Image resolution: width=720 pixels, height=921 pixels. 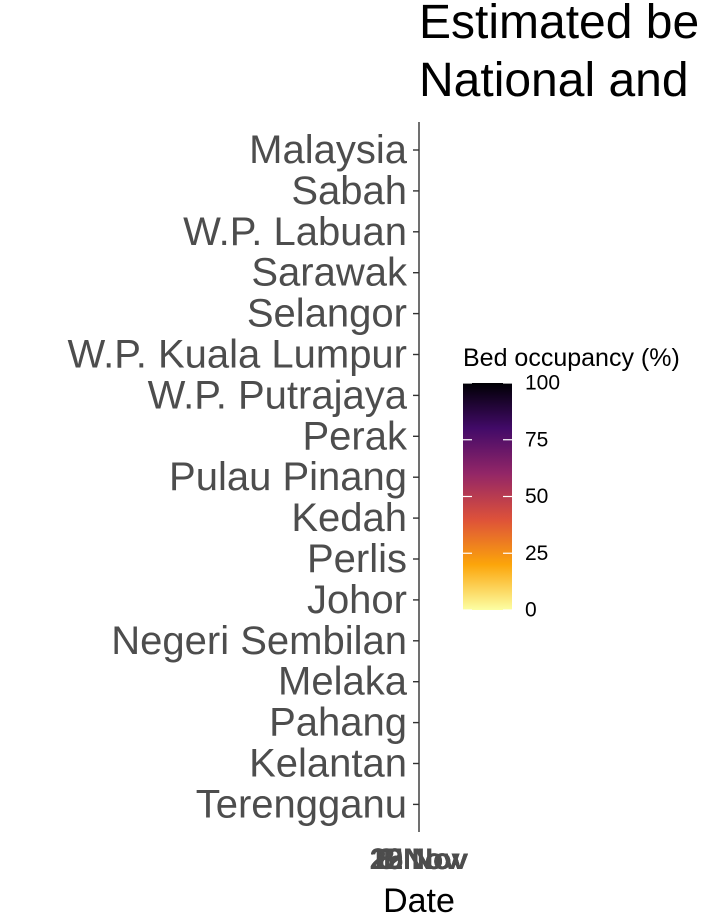 I want to click on x-tick-label: 1 Nov, so click(x=419, y=859).